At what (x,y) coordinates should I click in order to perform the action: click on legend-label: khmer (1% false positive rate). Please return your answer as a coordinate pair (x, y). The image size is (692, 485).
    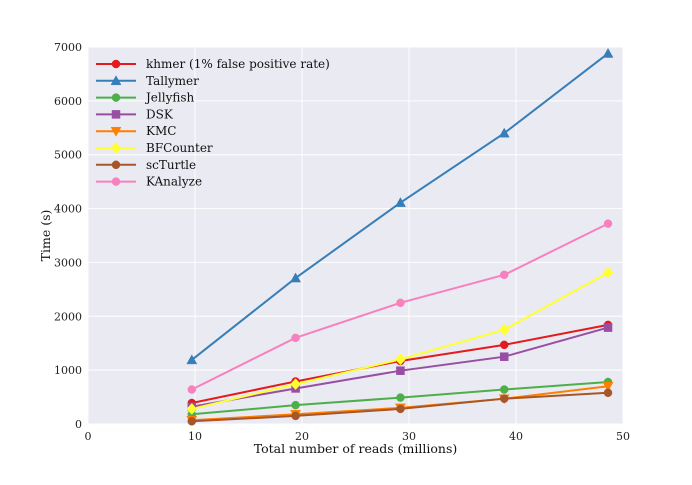
    Looking at the image, I should click on (238, 64).